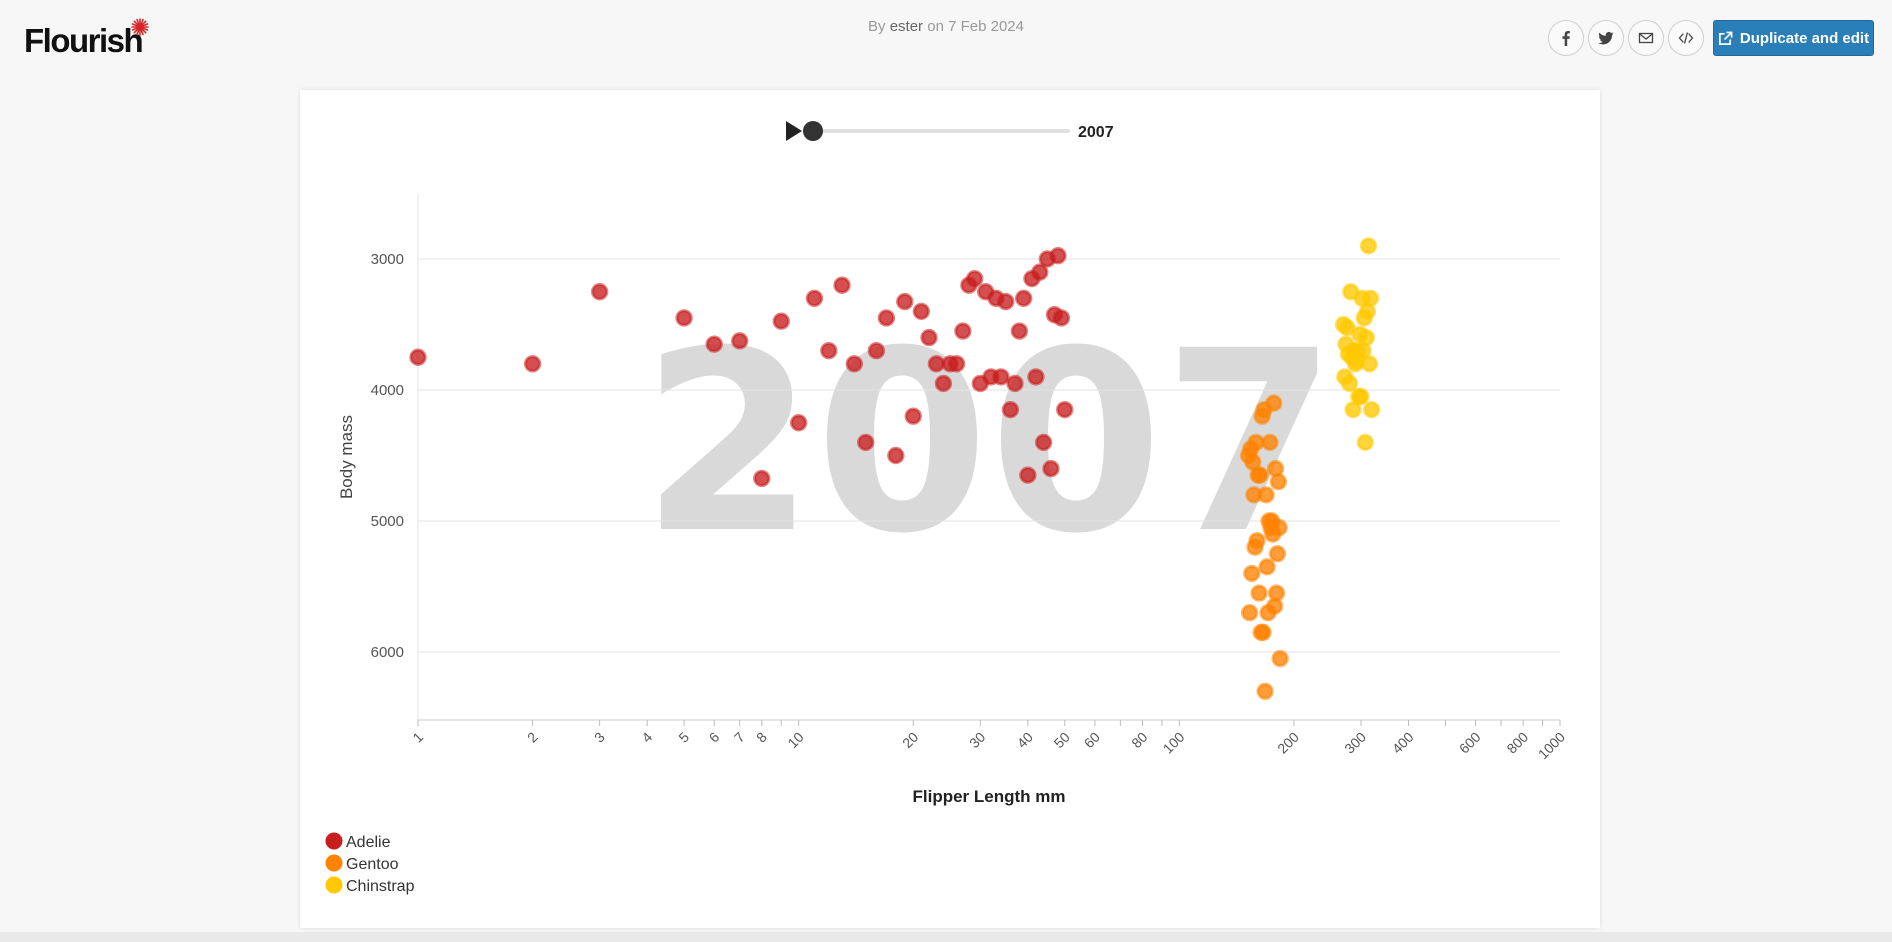 This screenshot has height=942, width=1892. What do you see at coordinates (1804, 38) in the screenshot?
I see `duplicate-and-edit-label: Duplicate and edit` at bounding box center [1804, 38].